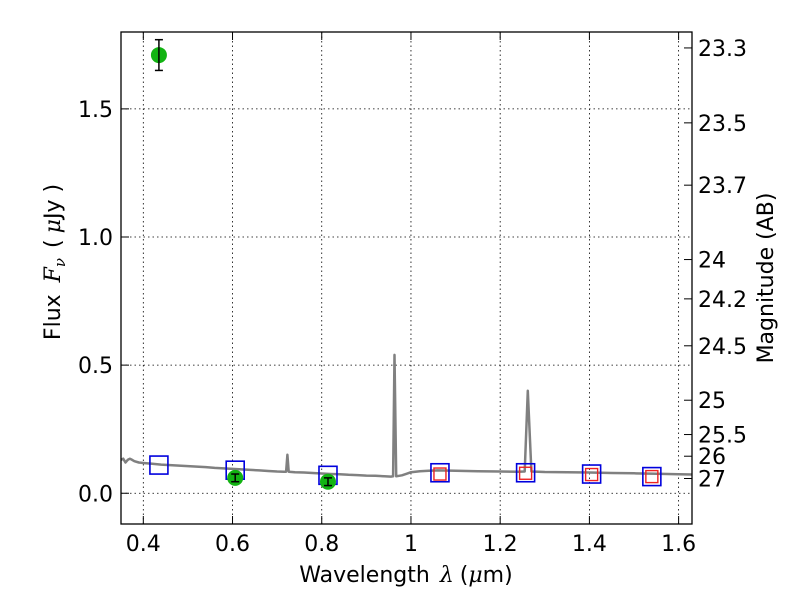  What do you see at coordinates (712, 401) in the screenshot?
I see `y2-tick-label: 25` at bounding box center [712, 401].